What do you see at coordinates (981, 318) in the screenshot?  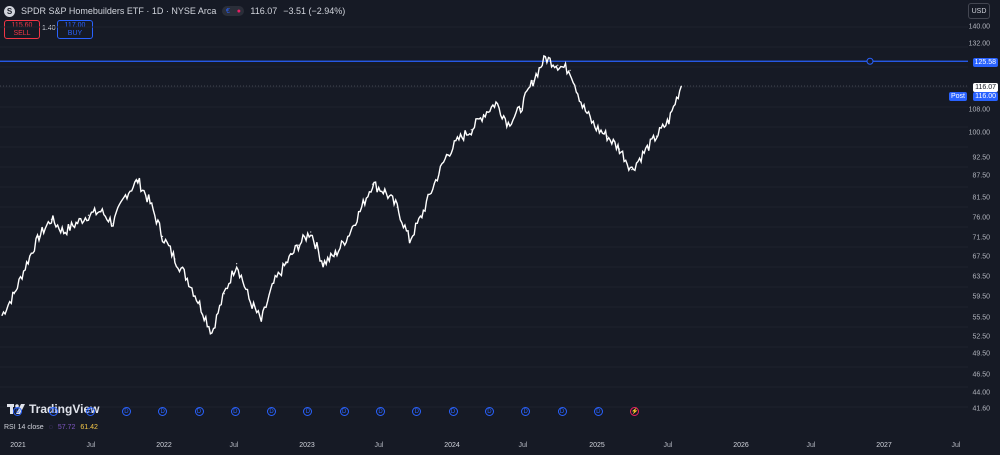 I see `price-tick: 55.50` at bounding box center [981, 318].